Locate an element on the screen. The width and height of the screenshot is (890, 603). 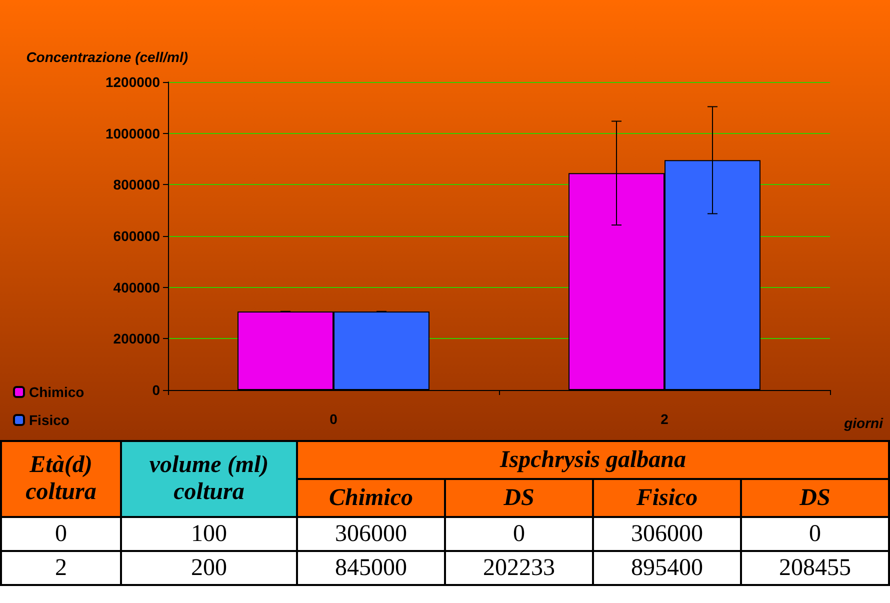
category-label: 2 is located at coordinates (61, 567).